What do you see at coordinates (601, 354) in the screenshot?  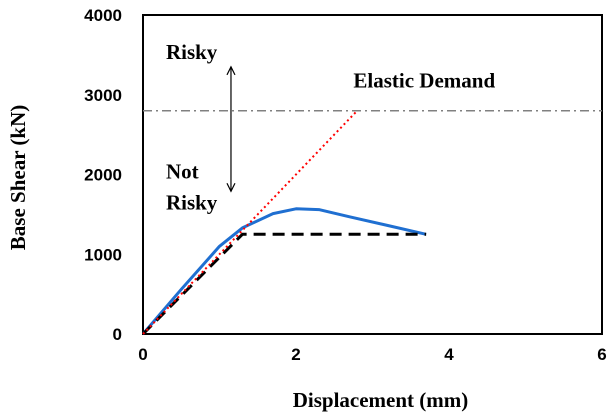 I see `x-tick-label: 6` at bounding box center [601, 354].